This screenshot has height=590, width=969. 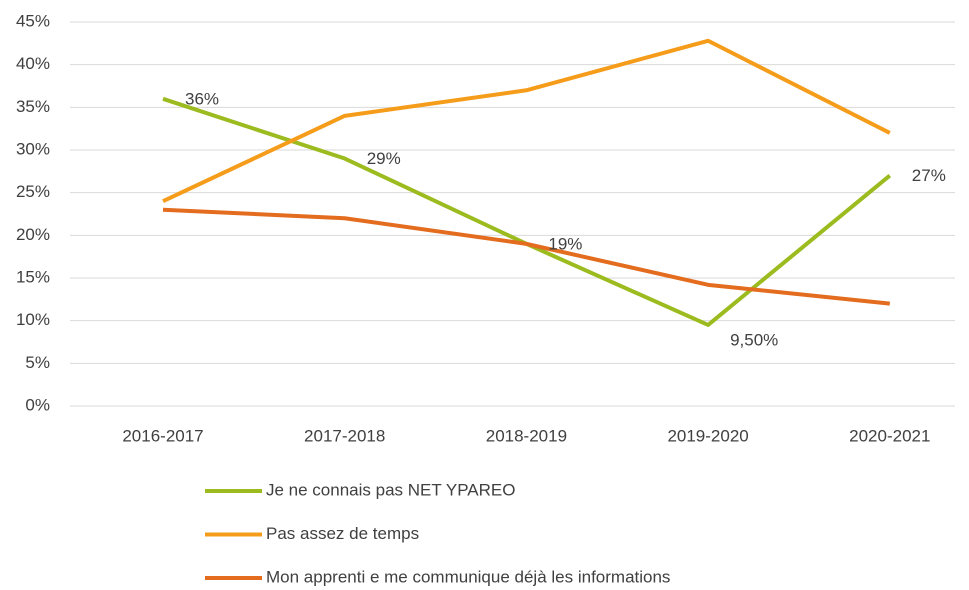 What do you see at coordinates (33, 20) in the screenshot?
I see `y-tick-label: 45%` at bounding box center [33, 20].